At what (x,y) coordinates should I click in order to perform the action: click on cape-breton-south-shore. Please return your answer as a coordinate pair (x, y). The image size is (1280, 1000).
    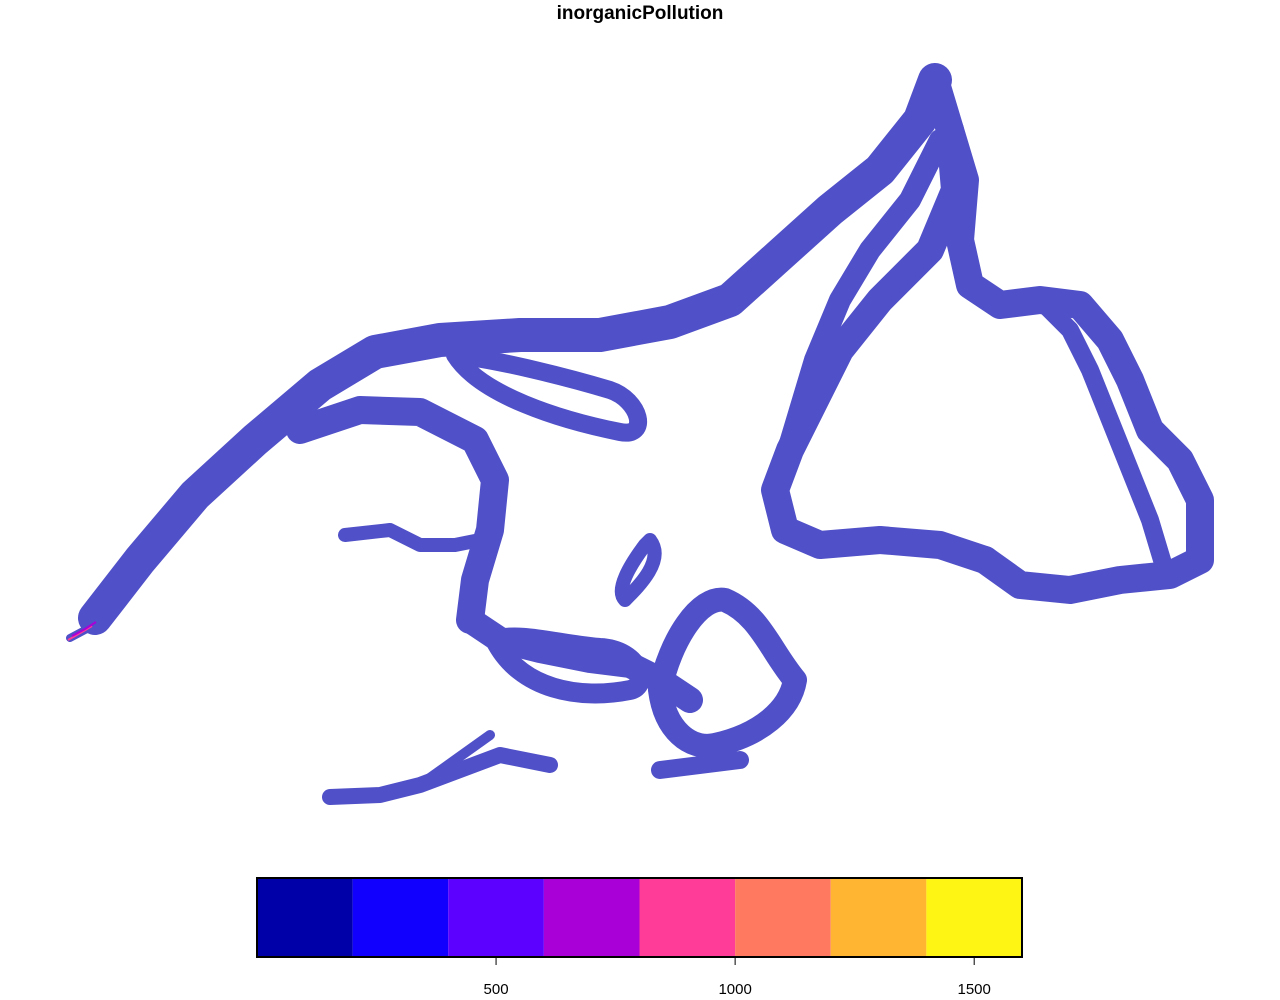
    Looking at the image, I should click on (700, 765).